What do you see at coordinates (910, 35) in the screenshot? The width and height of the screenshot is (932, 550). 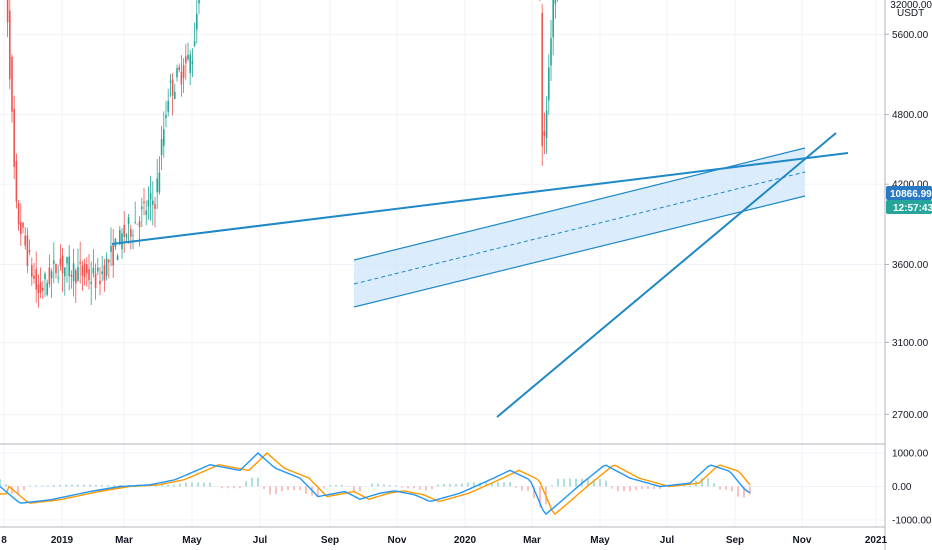 I see `price-tick-label: 5600.00` at bounding box center [910, 35].